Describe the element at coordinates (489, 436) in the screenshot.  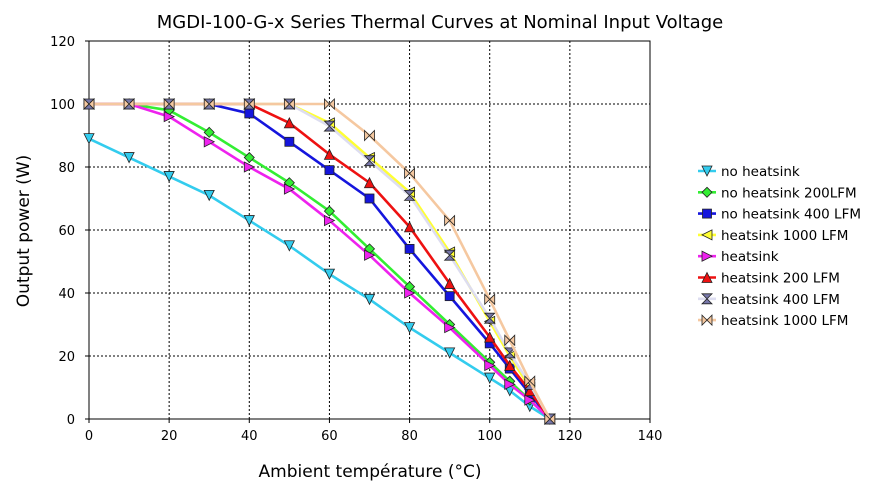
I see `x-tick-label: 100` at that location.